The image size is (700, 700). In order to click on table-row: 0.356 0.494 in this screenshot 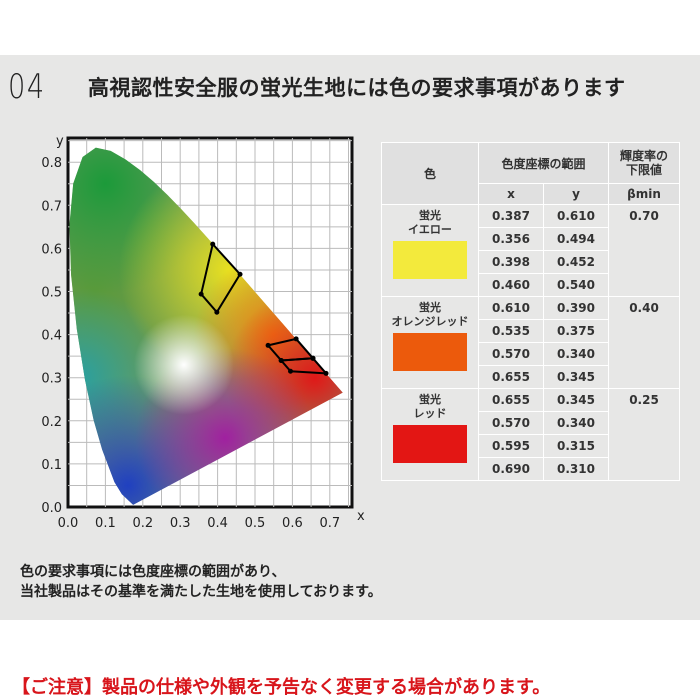, I will do `click(531, 239)`.